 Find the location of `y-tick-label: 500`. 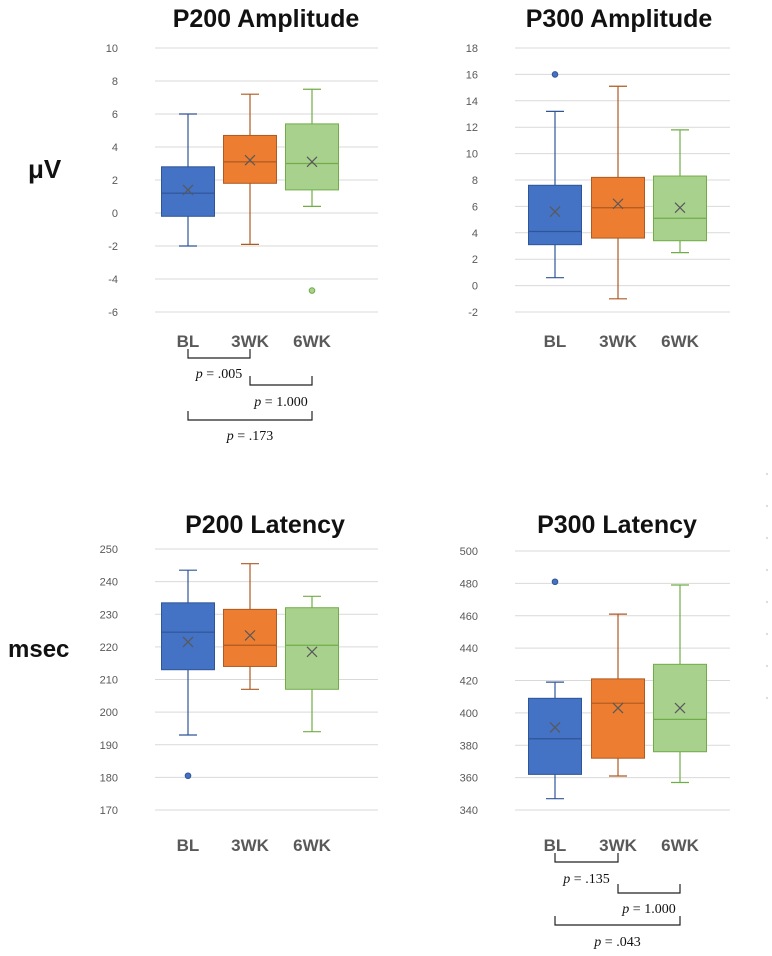

y-tick-label: 500 is located at coordinates (469, 552).